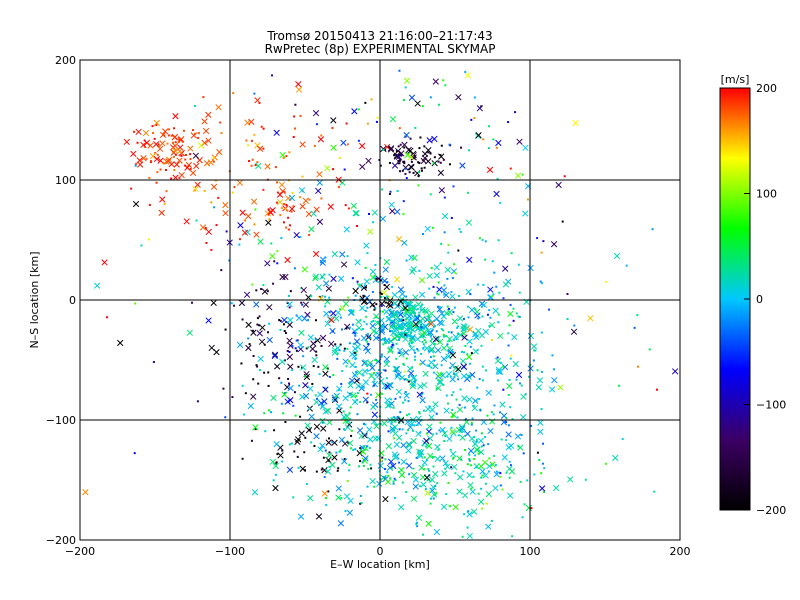 This screenshot has height=600, width=800. What do you see at coordinates (759, 299) in the screenshot?
I see `colorbar-tick-label: 0` at bounding box center [759, 299].